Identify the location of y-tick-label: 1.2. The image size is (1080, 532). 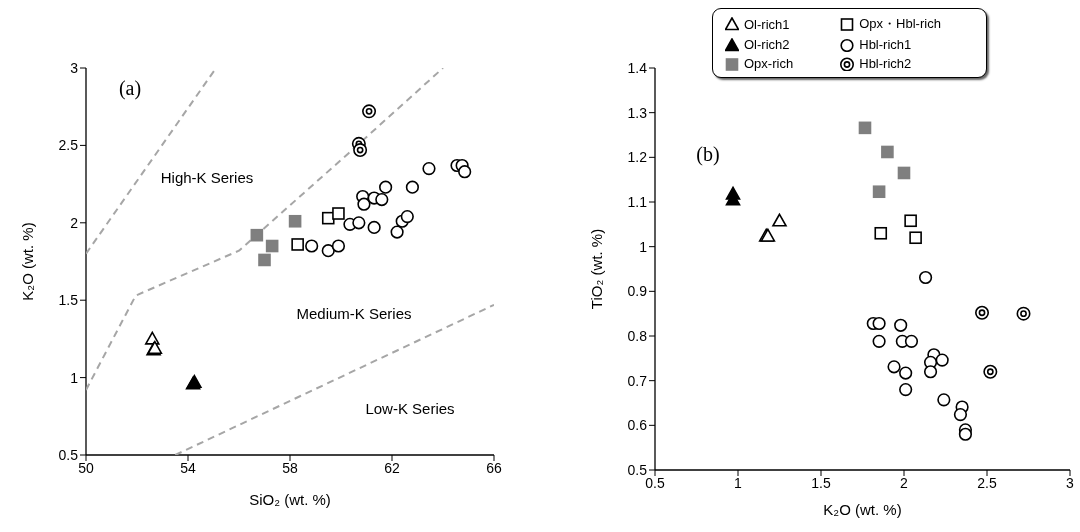
(637, 157).